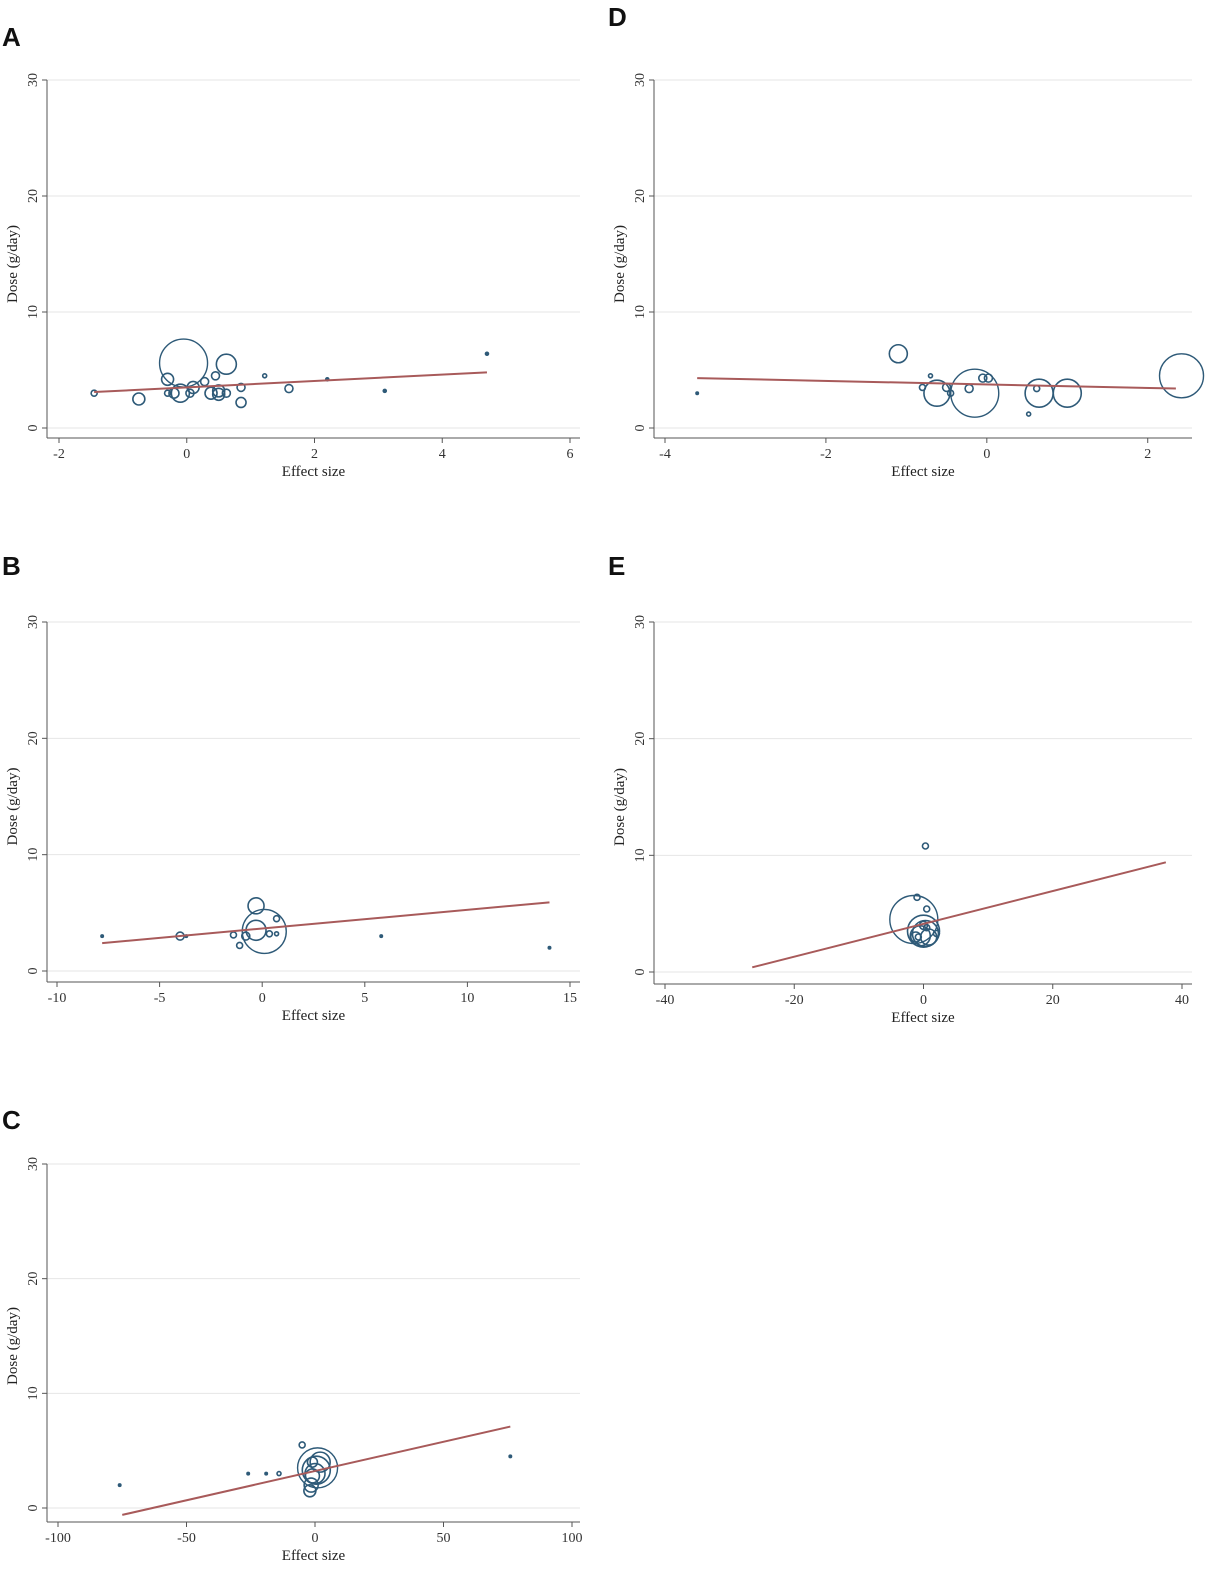  Describe the element at coordinates (1182, 1000) in the screenshot. I see `x-tick-label: 40` at that location.